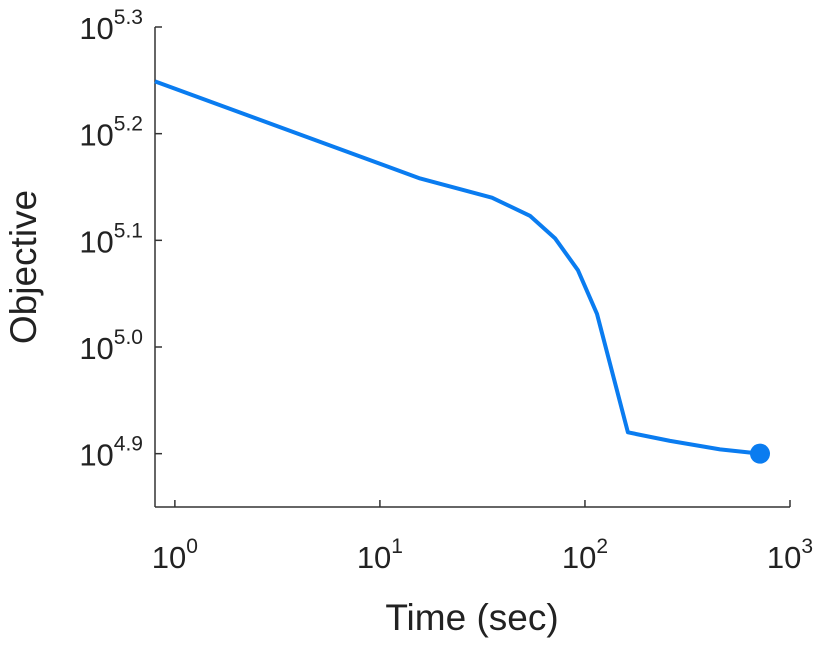 The height and width of the screenshot is (648, 830). I want to click on x-tick-label: 10⁰, so click(175, 555).